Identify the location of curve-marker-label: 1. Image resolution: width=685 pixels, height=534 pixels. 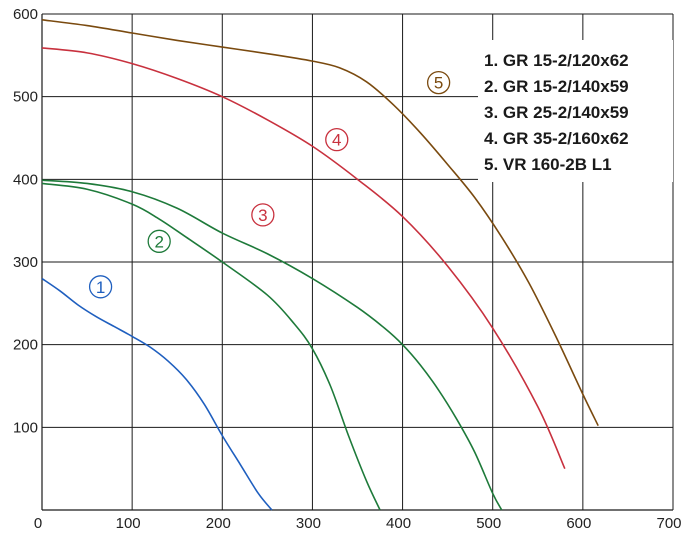
(100, 287).